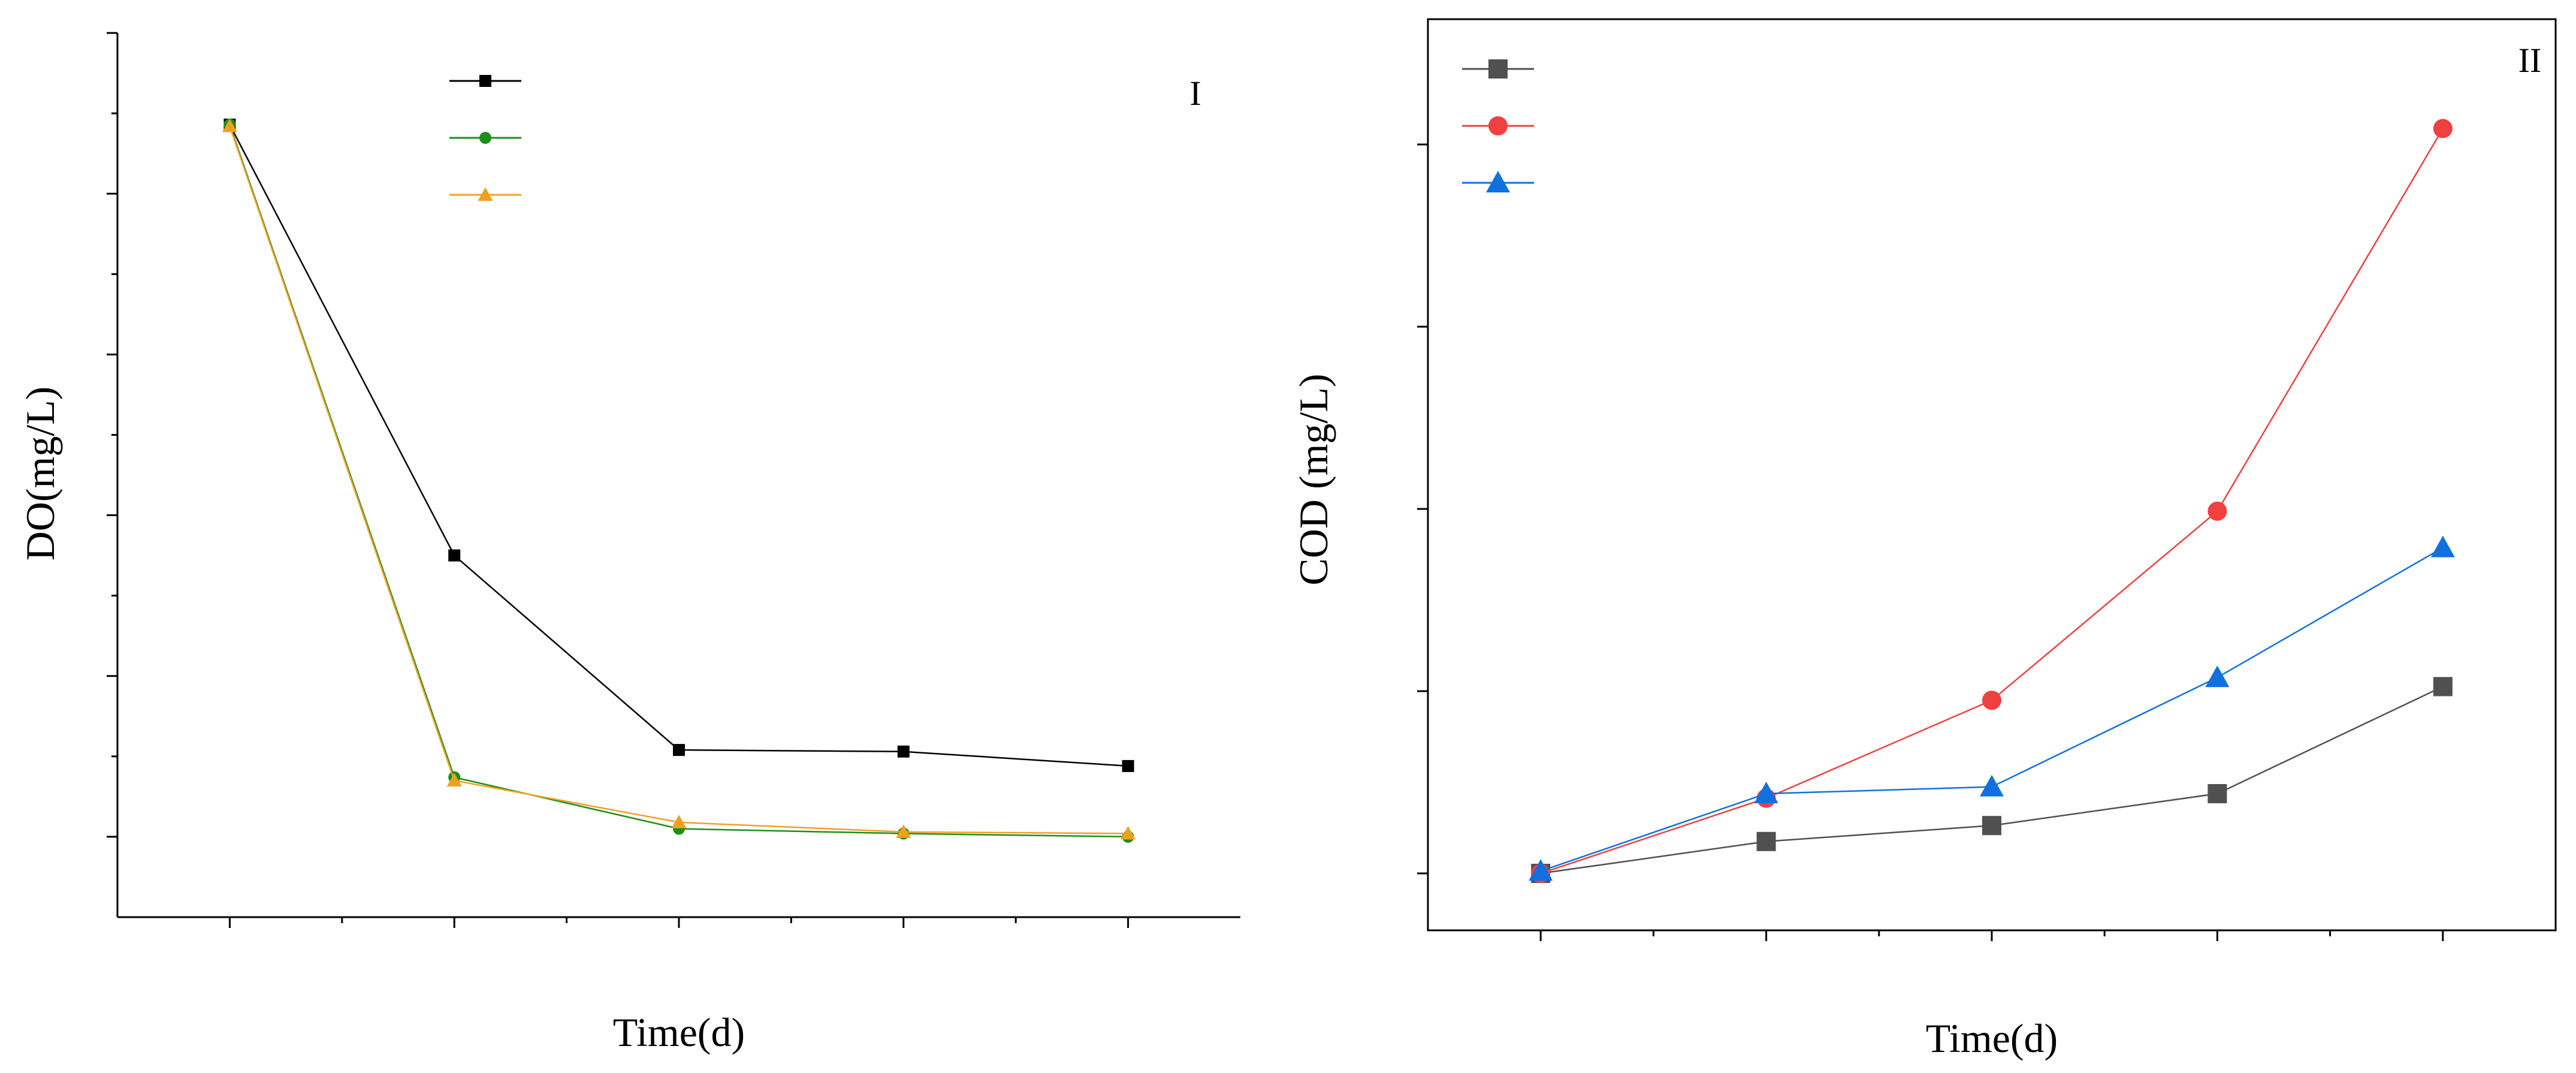  Describe the element at coordinates (1314, 479) in the screenshot. I see `y-axis-label: COD (mg/L)` at that location.